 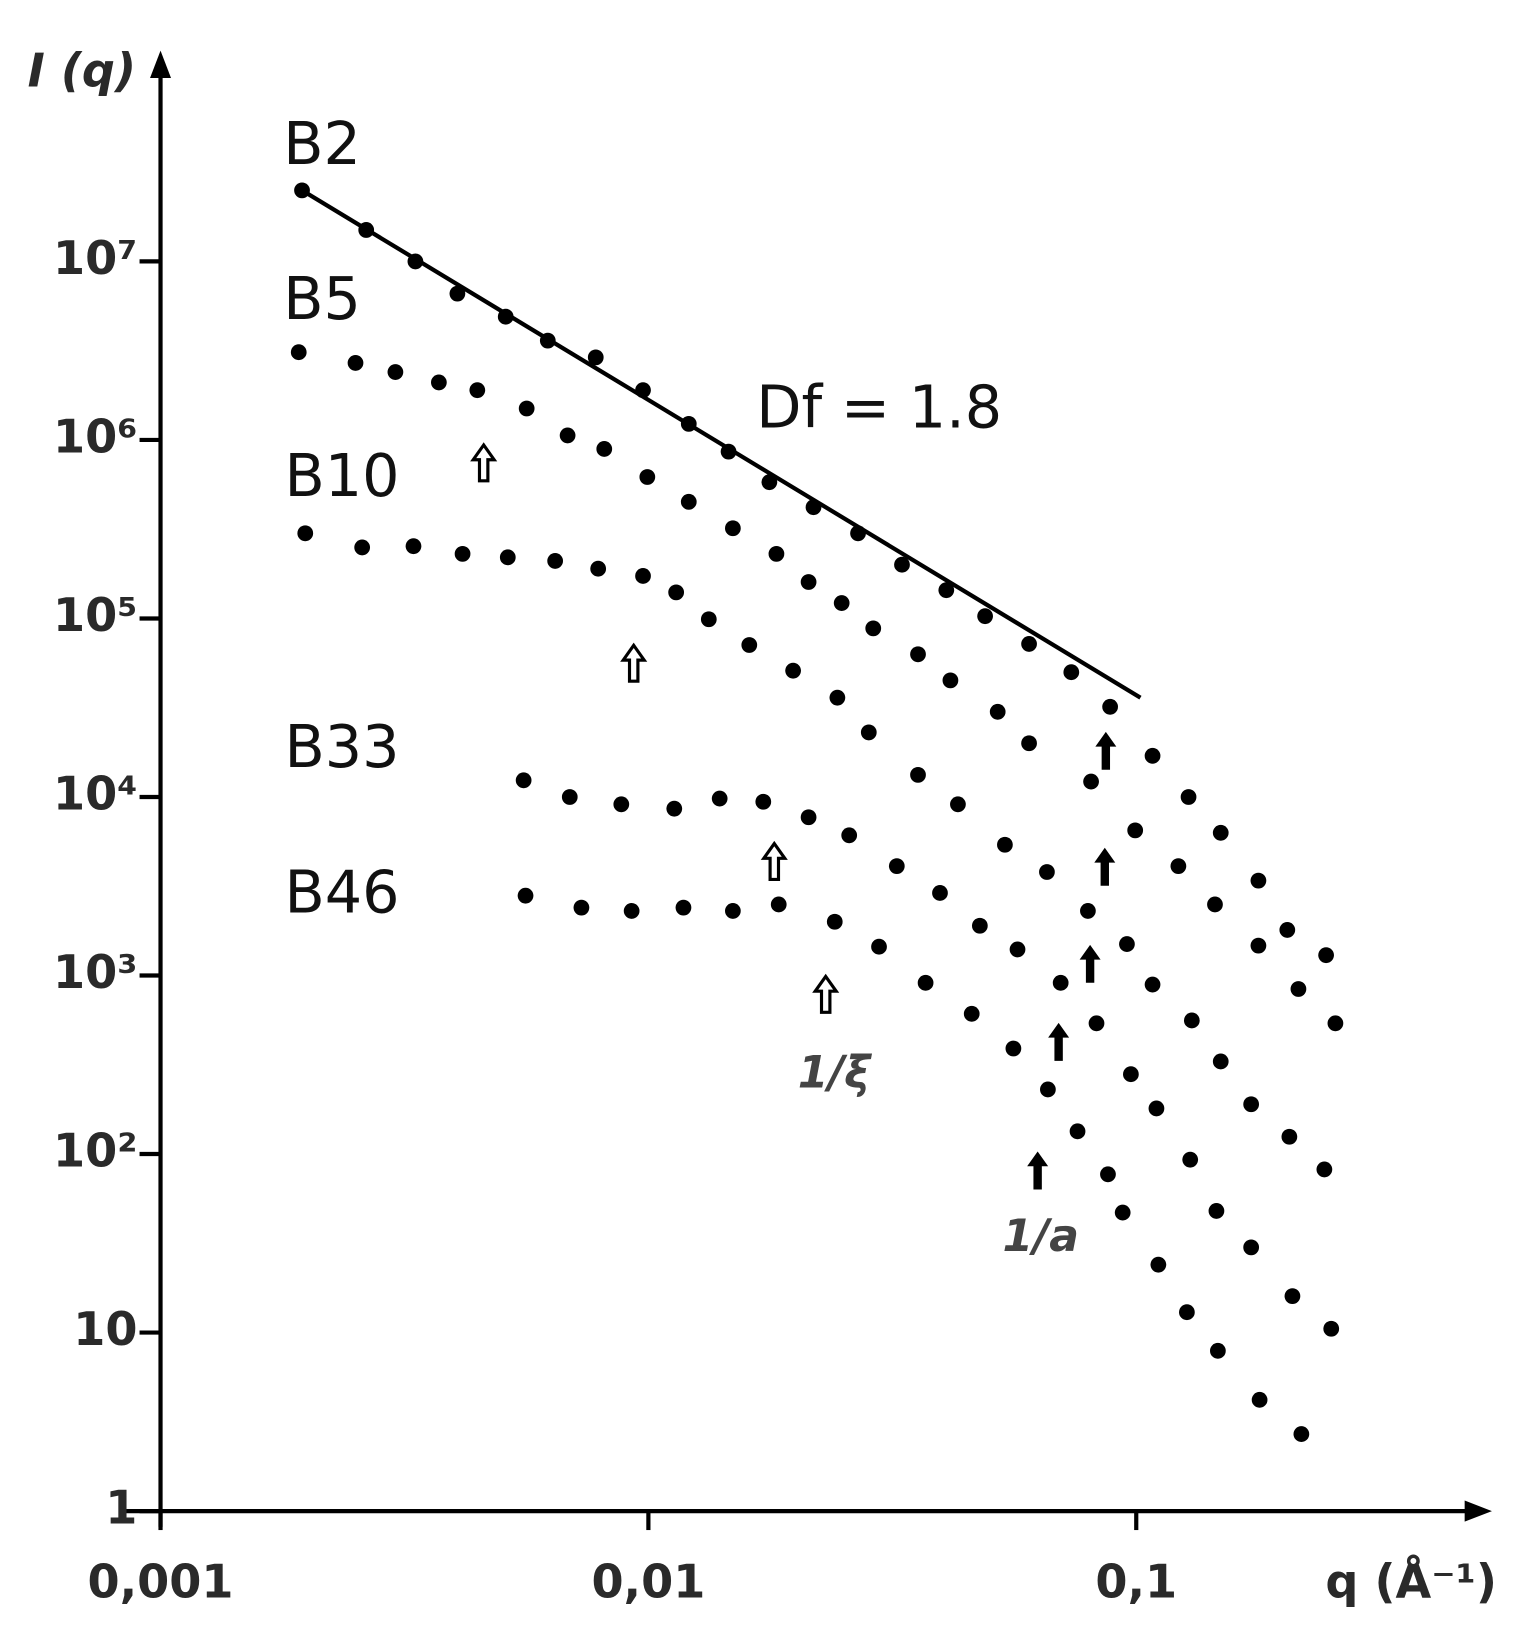 What do you see at coordinates (1478, 1511) in the screenshot?
I see `x-axis-arrow` at bounding box center [1478, 1511].